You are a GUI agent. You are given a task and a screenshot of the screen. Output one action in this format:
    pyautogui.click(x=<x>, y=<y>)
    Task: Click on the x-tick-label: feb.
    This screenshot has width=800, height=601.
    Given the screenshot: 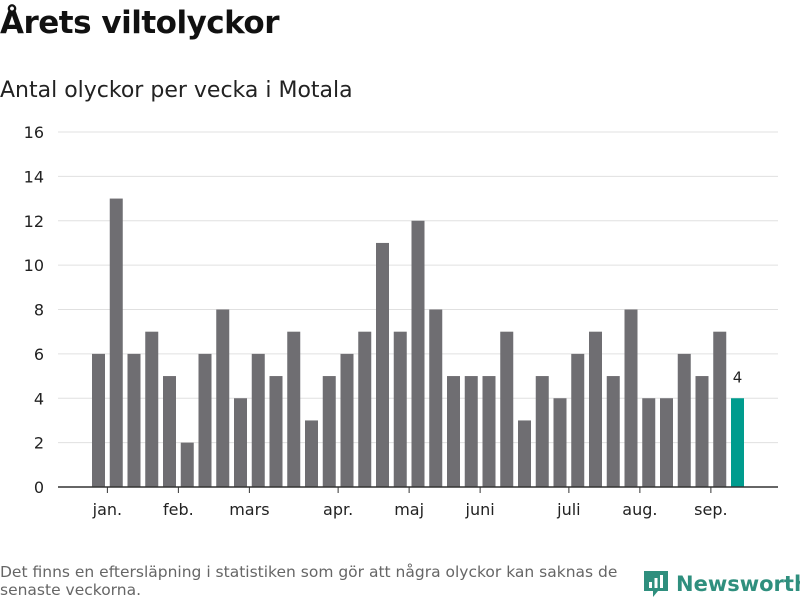 What is the action you would take?
    pyautogui.click(x=178, y=509)
    